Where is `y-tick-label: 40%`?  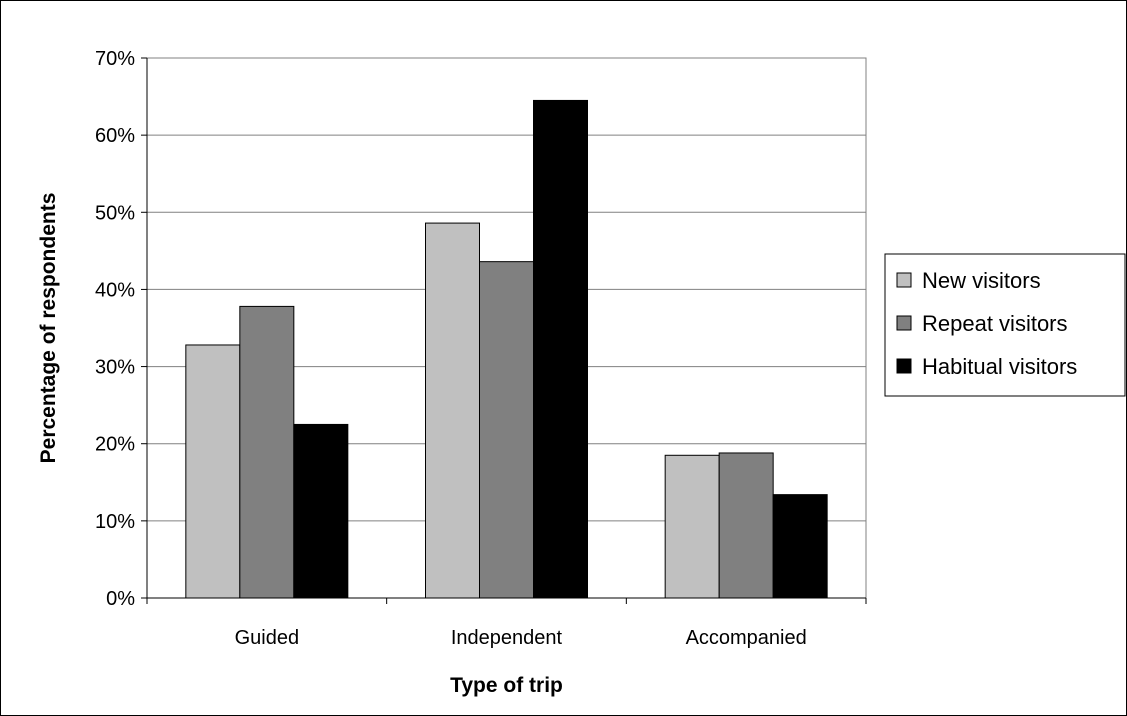 y-tick-label: 40% is located at coordinates (115, 290).